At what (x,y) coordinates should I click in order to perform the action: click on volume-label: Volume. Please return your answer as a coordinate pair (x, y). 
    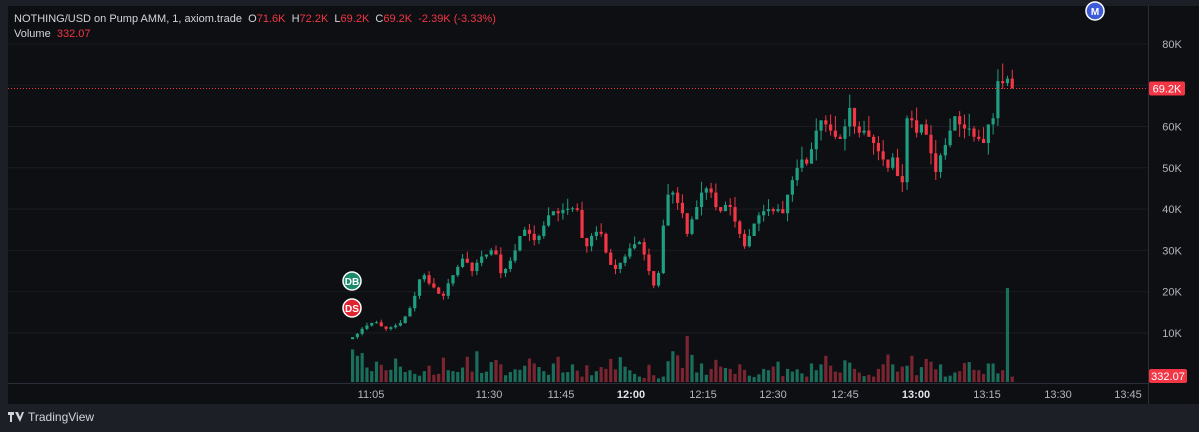
    Looking at the image, I should click on (32, 34).